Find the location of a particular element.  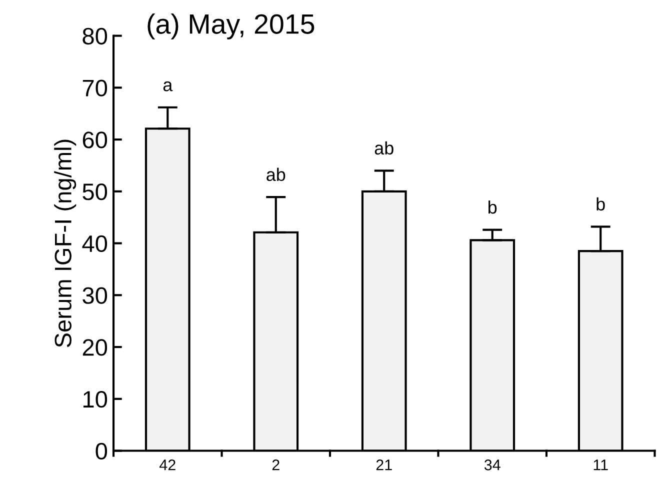

y-tick-label: 10 is located at coordinates (96, 399).